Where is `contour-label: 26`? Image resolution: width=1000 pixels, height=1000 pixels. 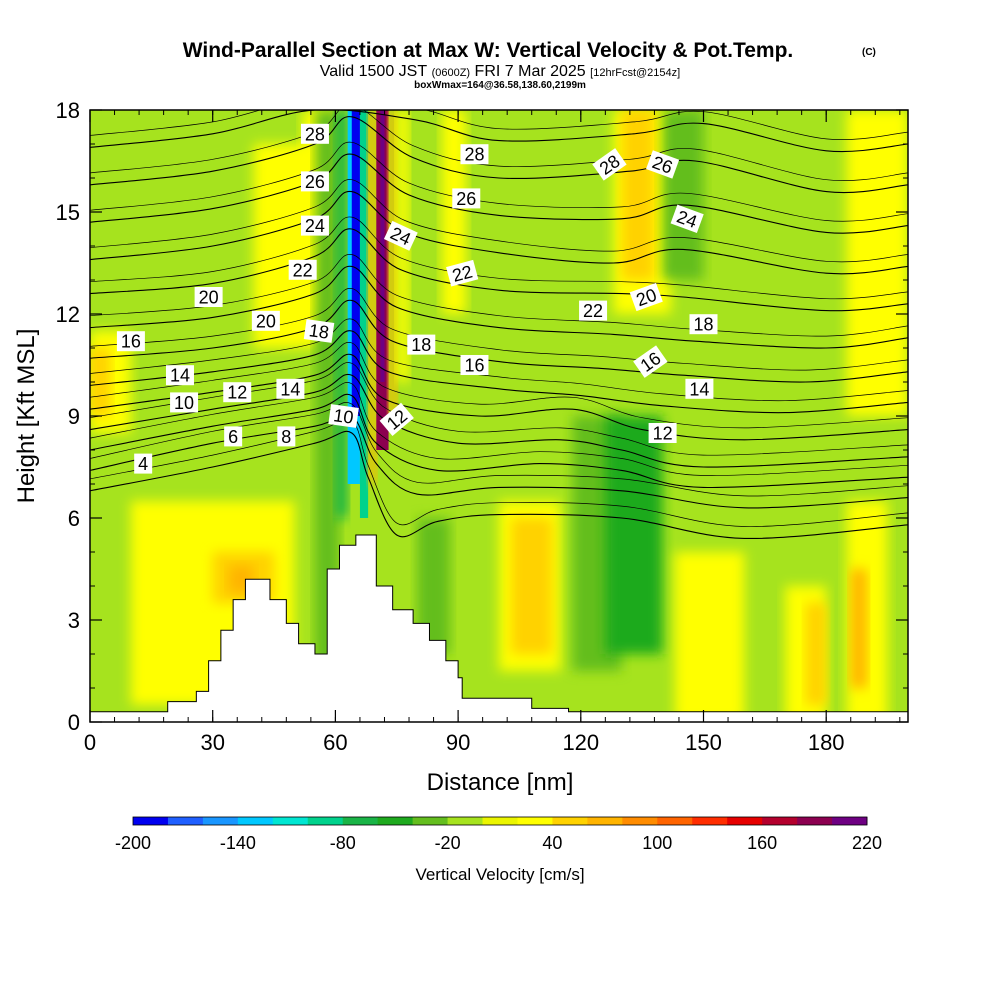
contour-label: 26 is located at coordinates (314, 181).